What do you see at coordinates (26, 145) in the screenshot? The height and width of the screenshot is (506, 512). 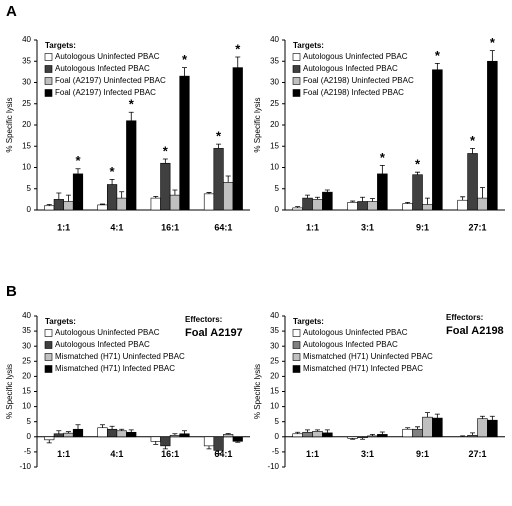 I see `y-tick-label: 15` at bounding box center [26, 145].